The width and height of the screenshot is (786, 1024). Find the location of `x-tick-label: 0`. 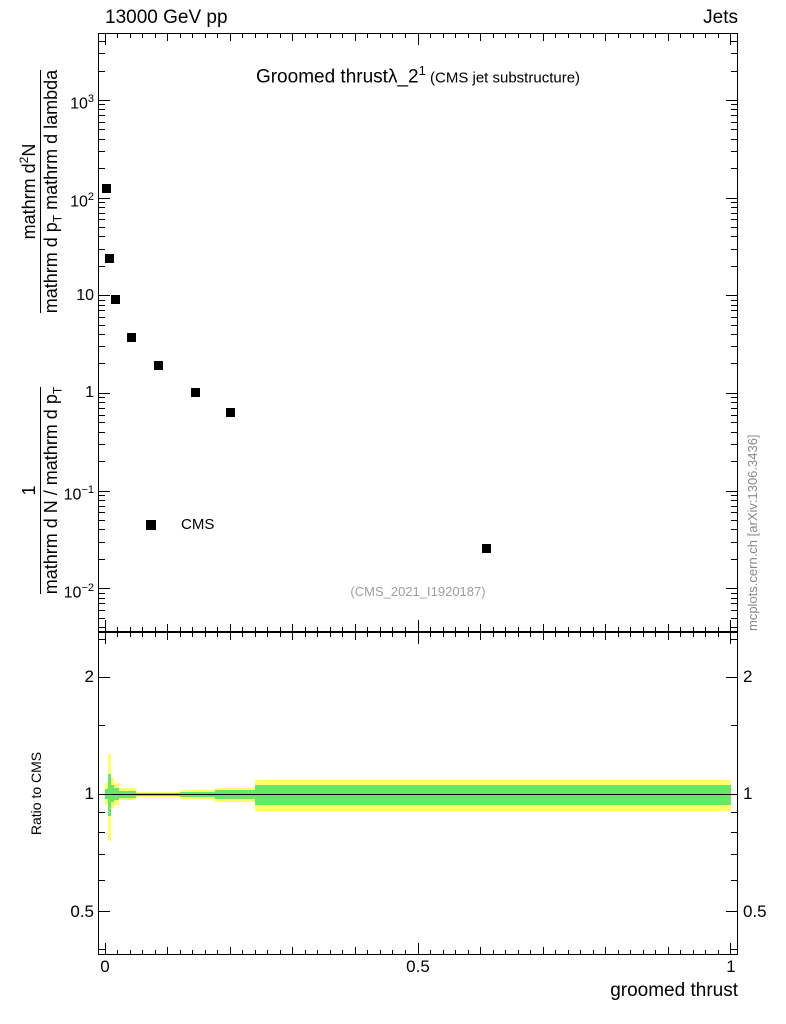

x-tick-label: 0 is located at coordinates (105, 966).